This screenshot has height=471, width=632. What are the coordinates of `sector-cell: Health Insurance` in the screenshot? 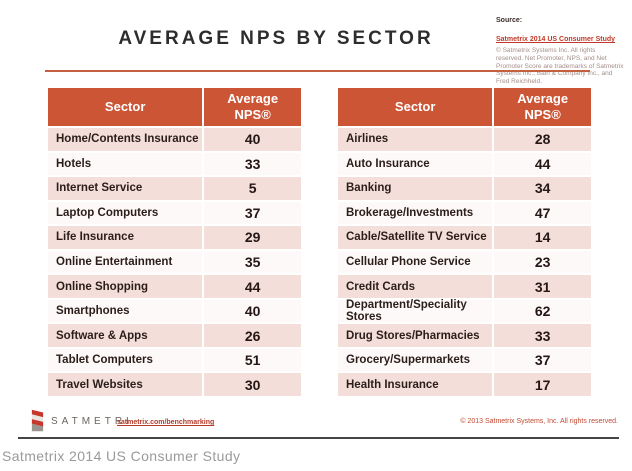 It's located at (392, 384).